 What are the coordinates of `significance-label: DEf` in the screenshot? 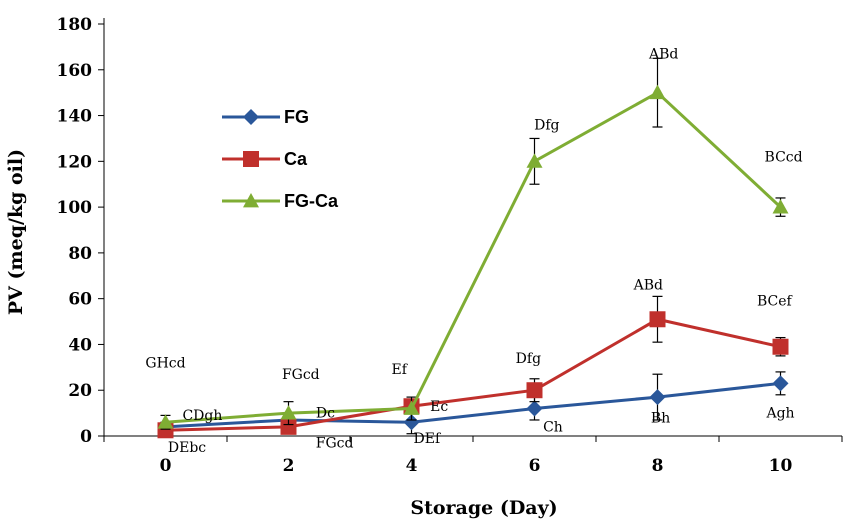 It's located at (428, 439).